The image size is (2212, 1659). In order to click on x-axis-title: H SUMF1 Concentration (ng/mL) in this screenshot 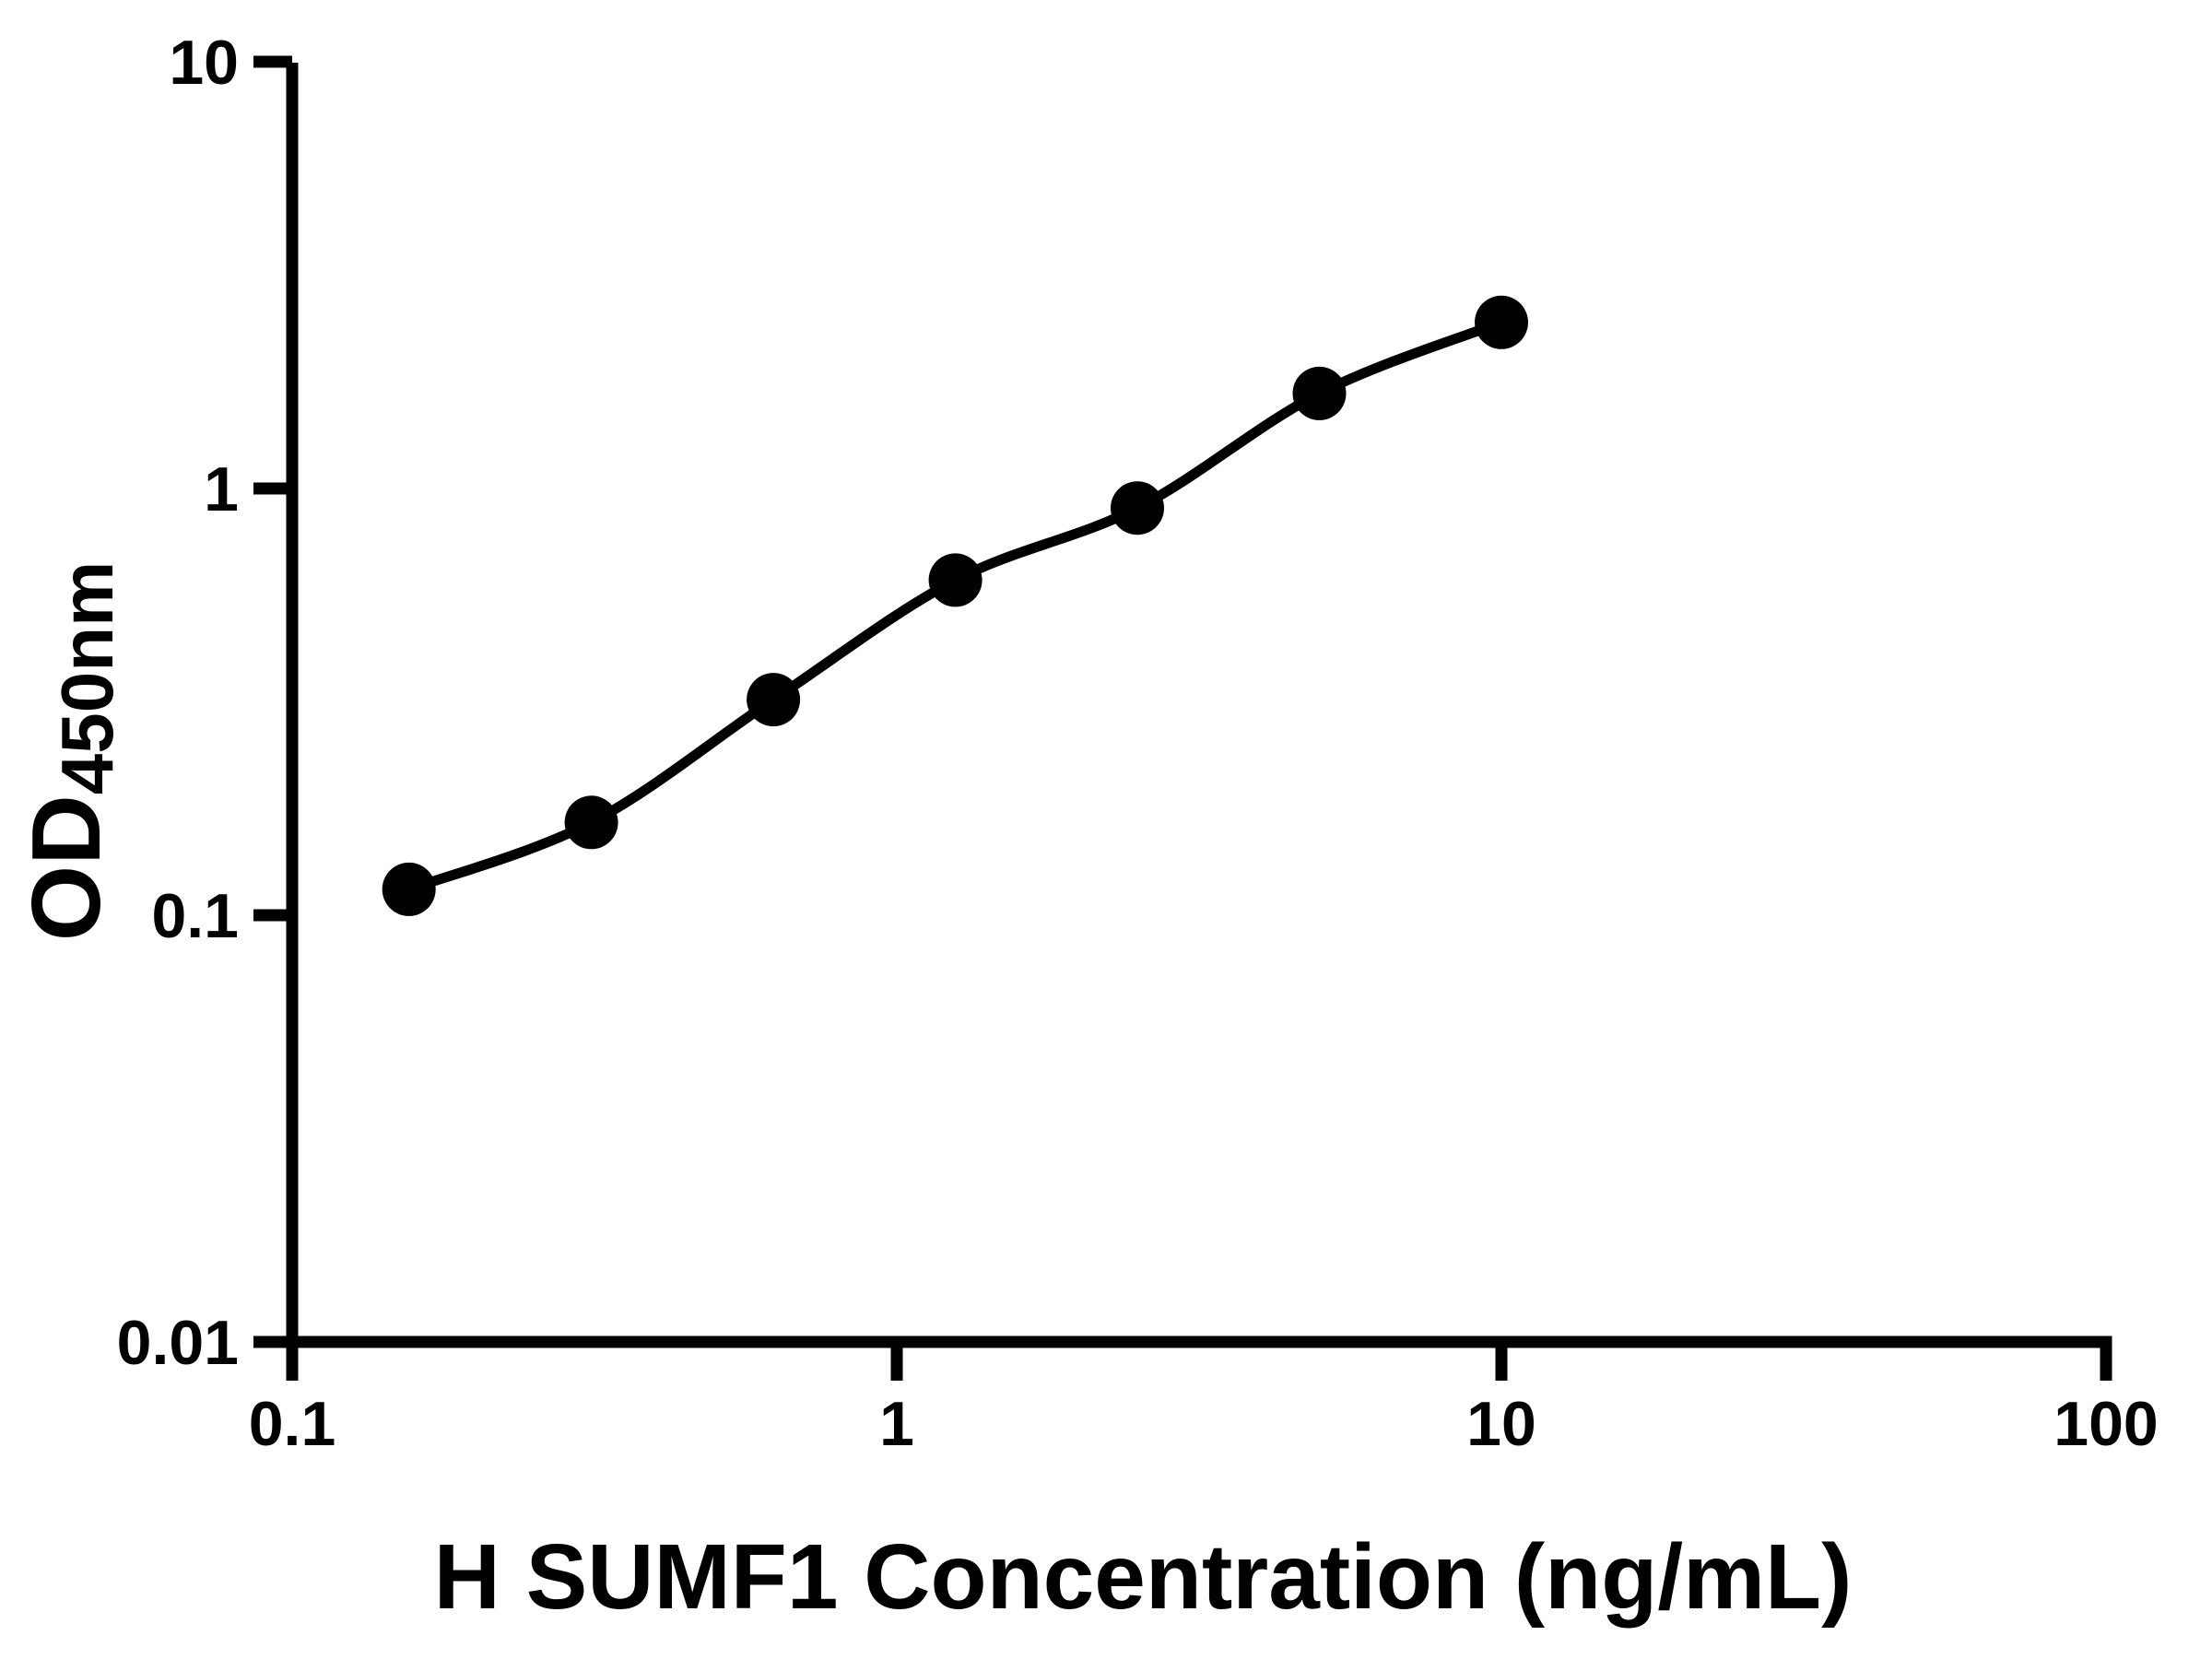, I will do `click(1143, 1577)`.